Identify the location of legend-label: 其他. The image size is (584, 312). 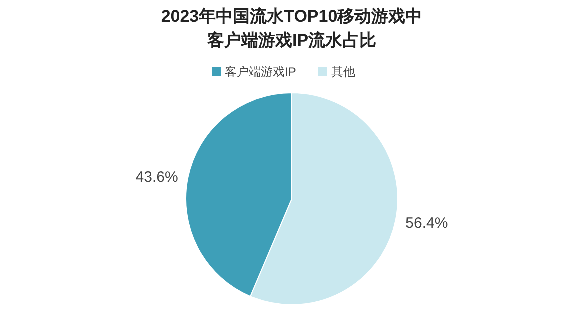
(343, 72).